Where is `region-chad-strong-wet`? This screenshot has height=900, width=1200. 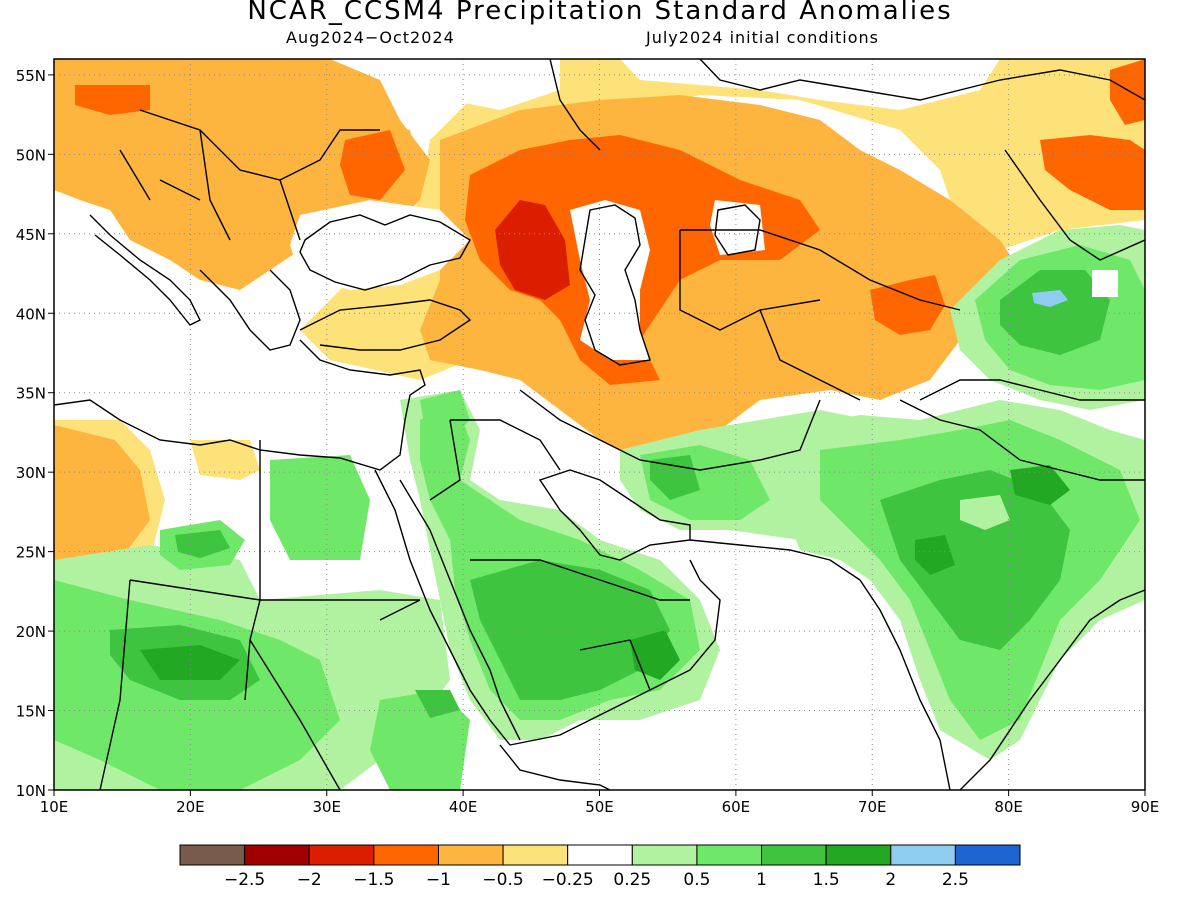
region-chad-strong-wet is located at coordinates (190, 662).